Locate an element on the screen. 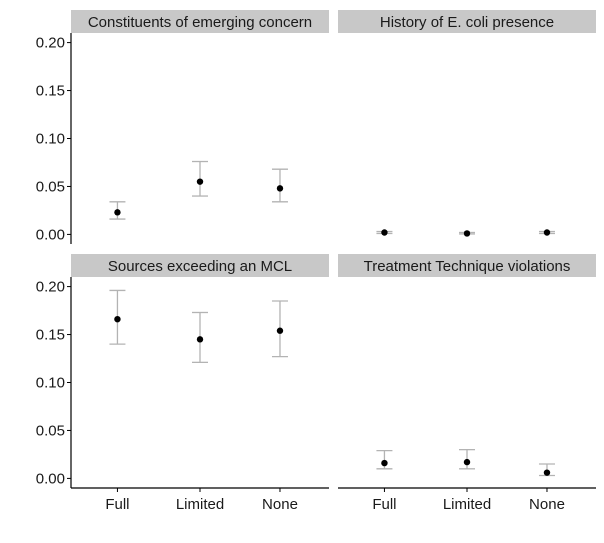 The height and width of the screenshot is (543, 604). facet-title: Constituents of emerging concern is located at coordinates (200, 22).